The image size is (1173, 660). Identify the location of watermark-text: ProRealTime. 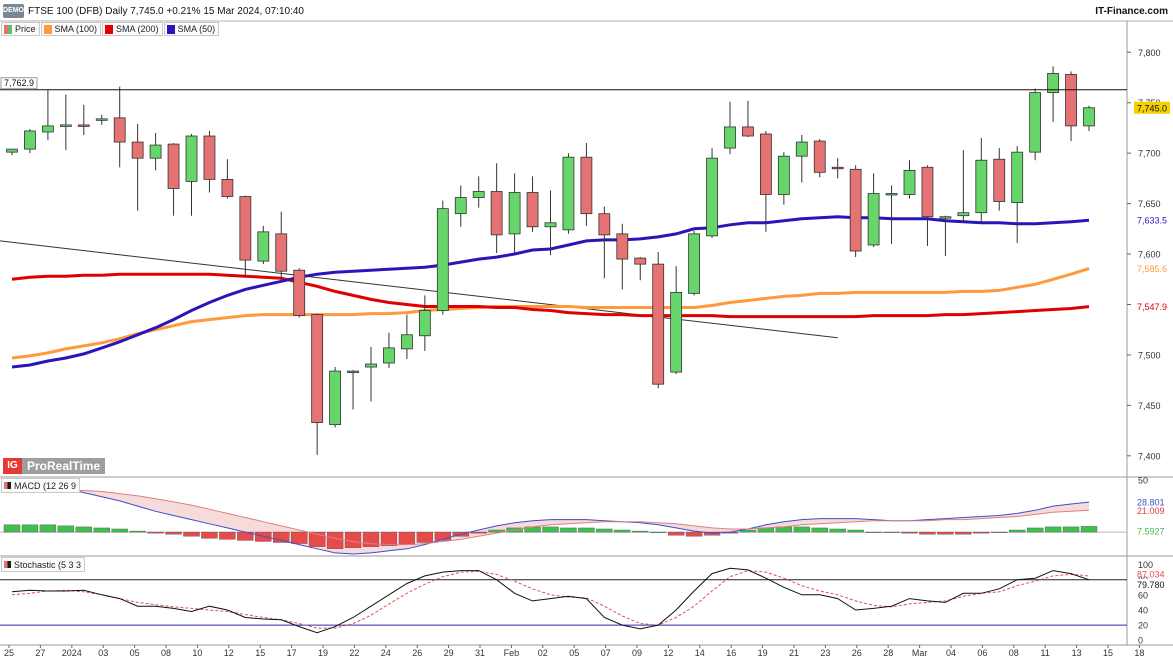
(64, 466).